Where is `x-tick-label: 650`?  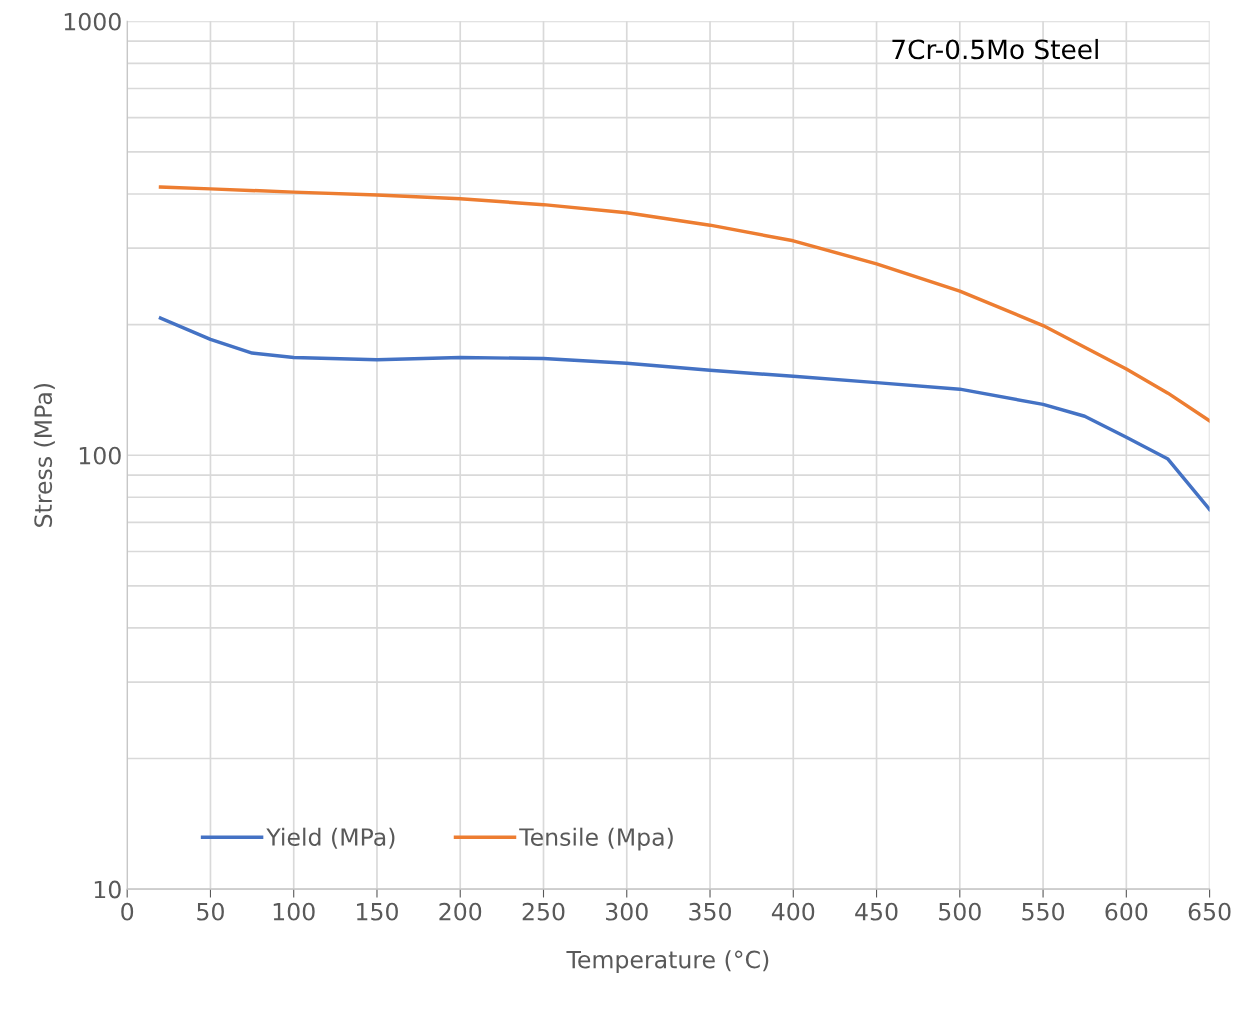
x-tick-label: 650 is located at coordinates (1209, 911).